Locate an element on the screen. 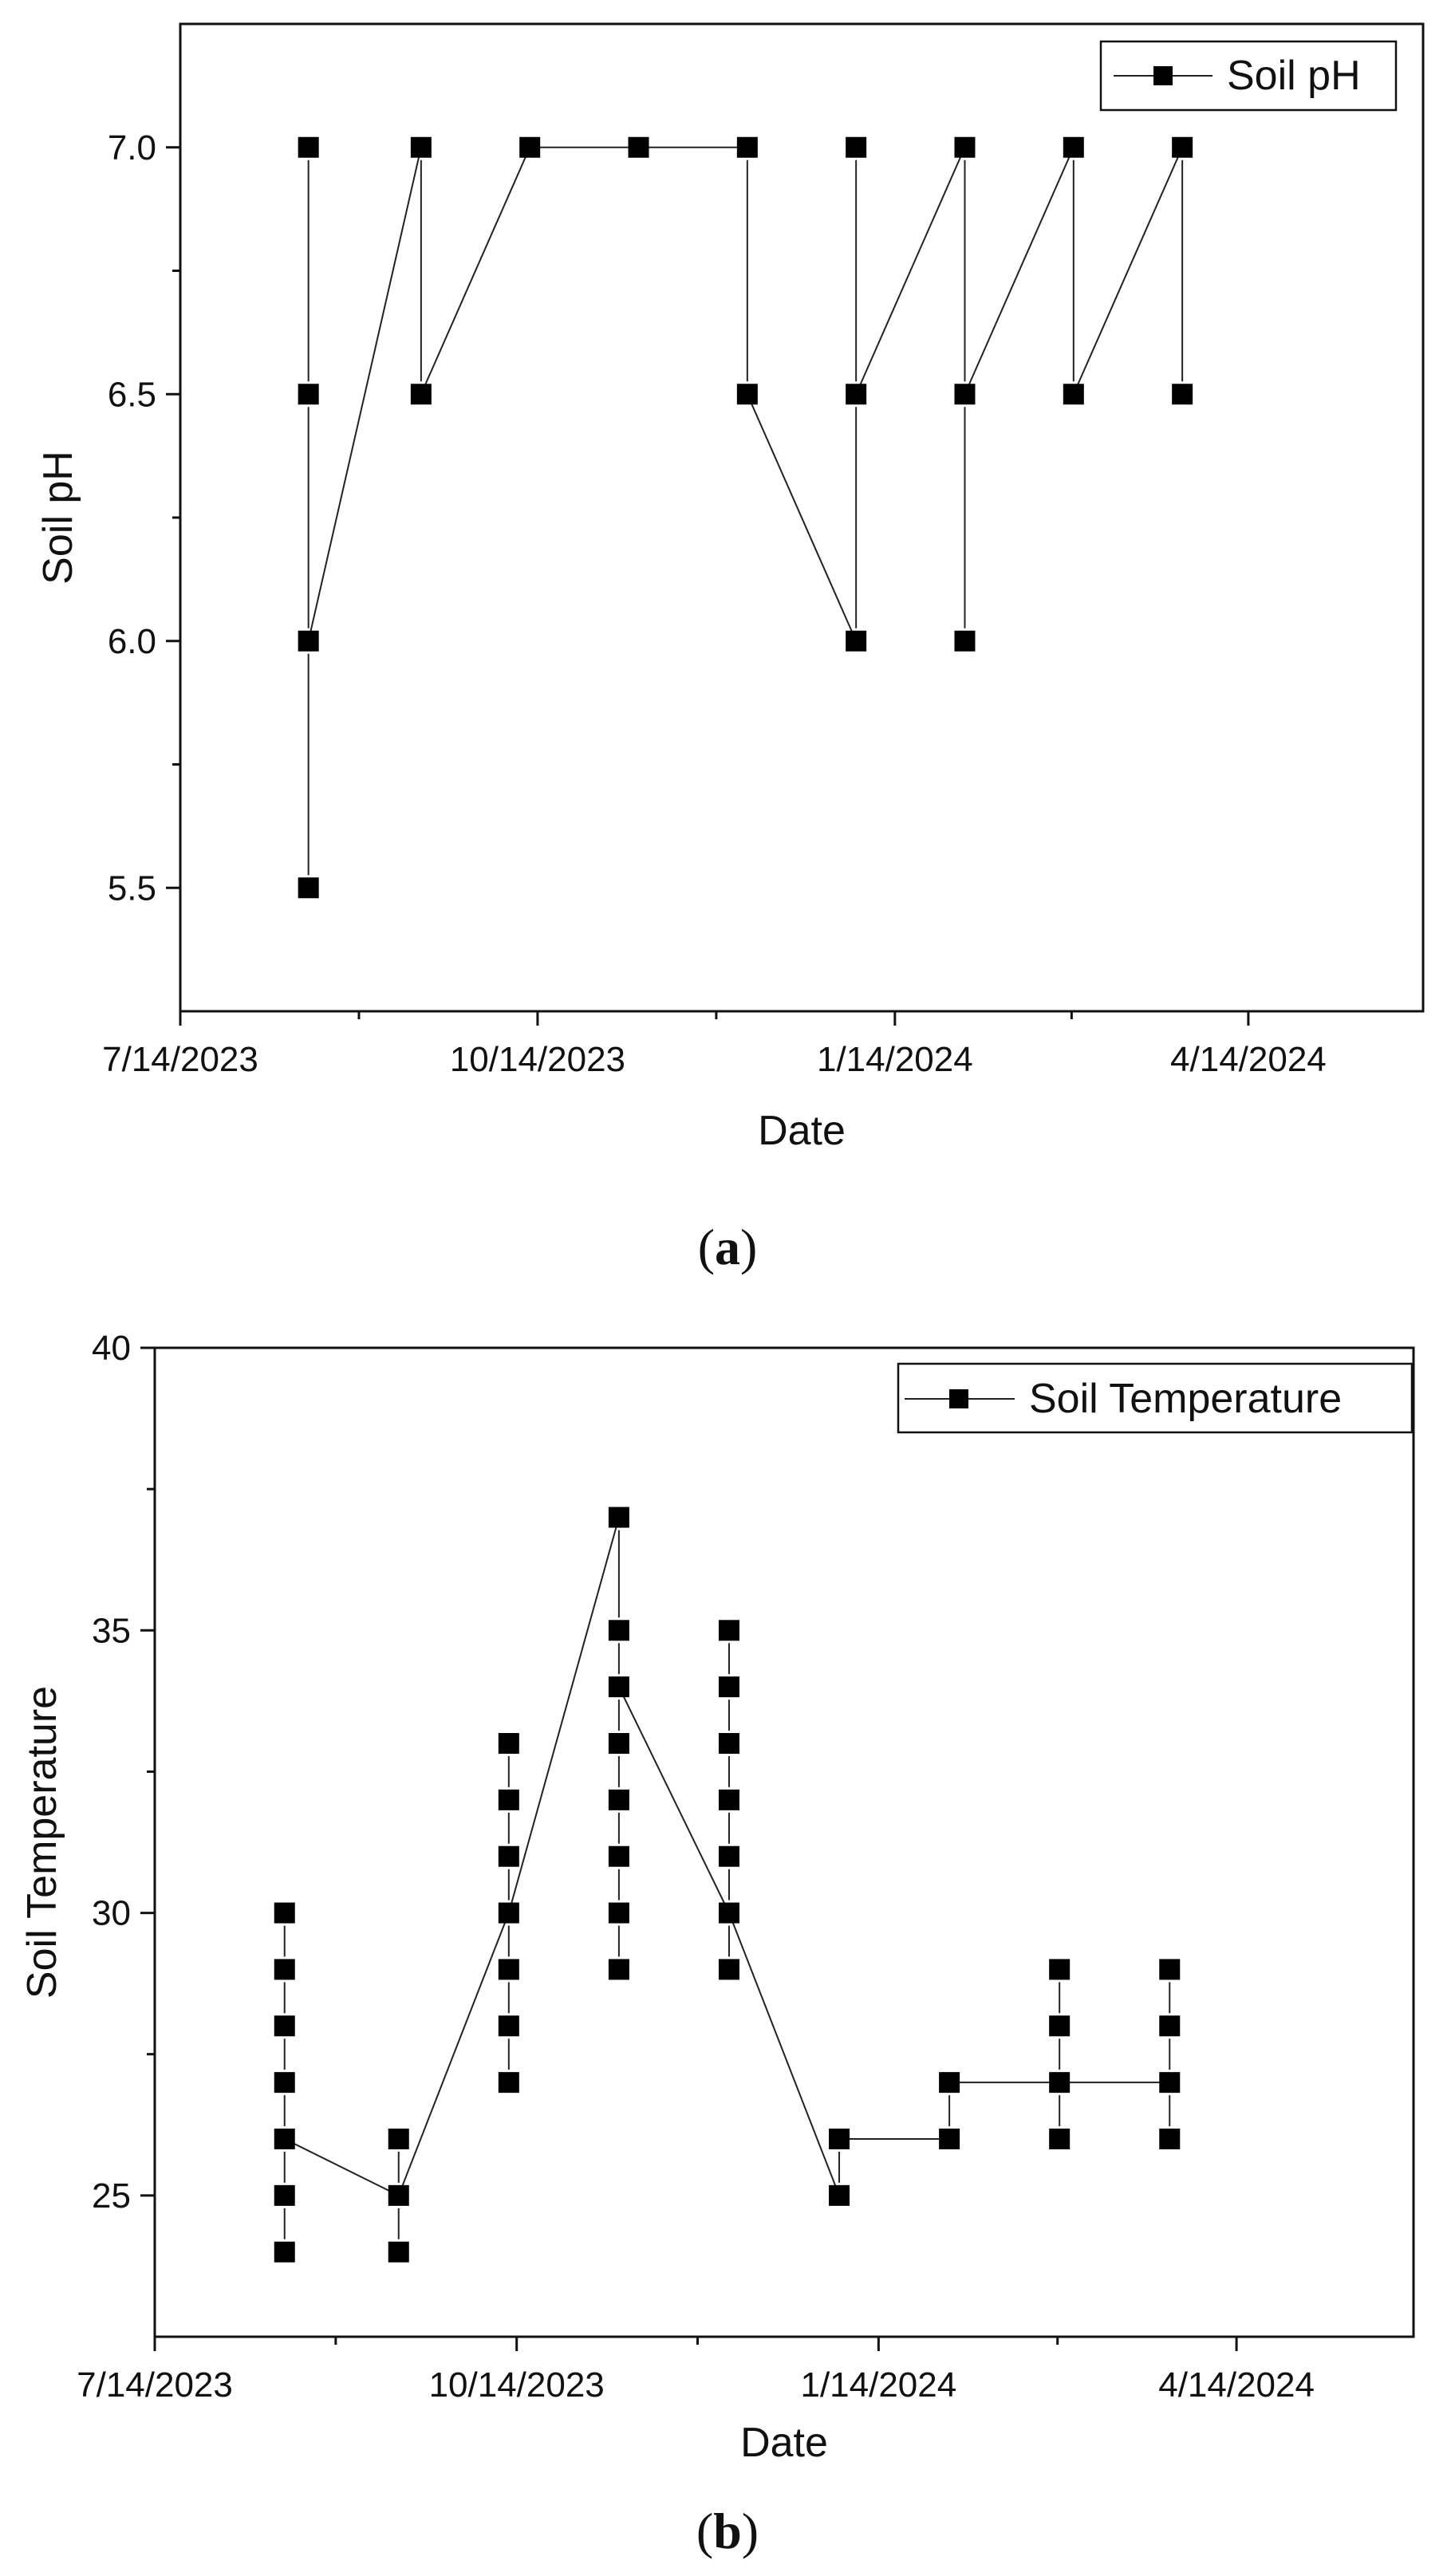  y-tick-label: 25 is located at coordinates (111, 2196).